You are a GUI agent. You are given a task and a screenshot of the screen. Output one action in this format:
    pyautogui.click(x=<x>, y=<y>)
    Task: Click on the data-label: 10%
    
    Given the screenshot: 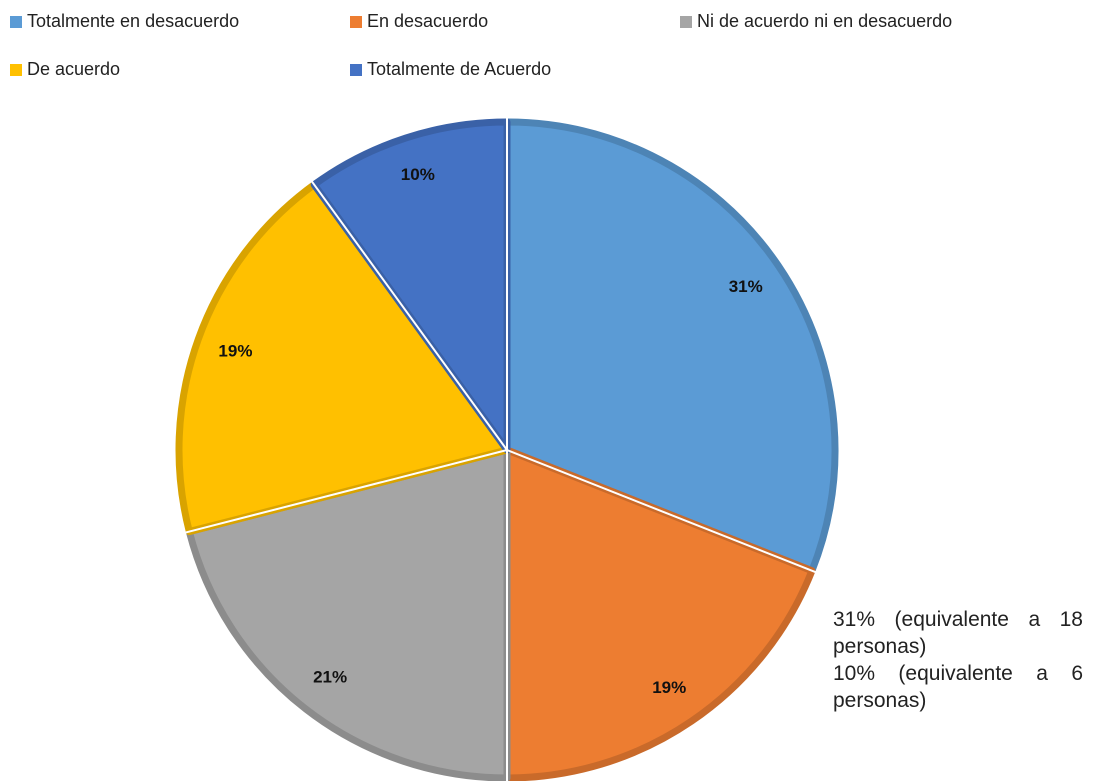 What is the action you would take?
    pyautogui.click(x=418, y=174)
    